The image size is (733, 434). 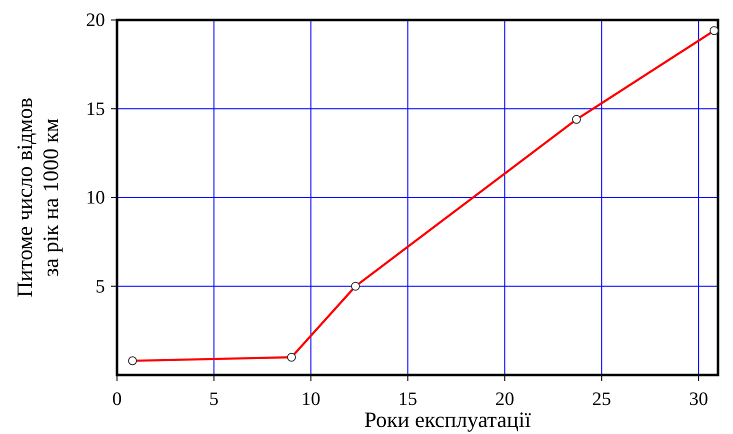 What do you see at coordinates (504, 399) in the screenshot?
I see `x-tick-label: 20` at bounding box center [504, 399].